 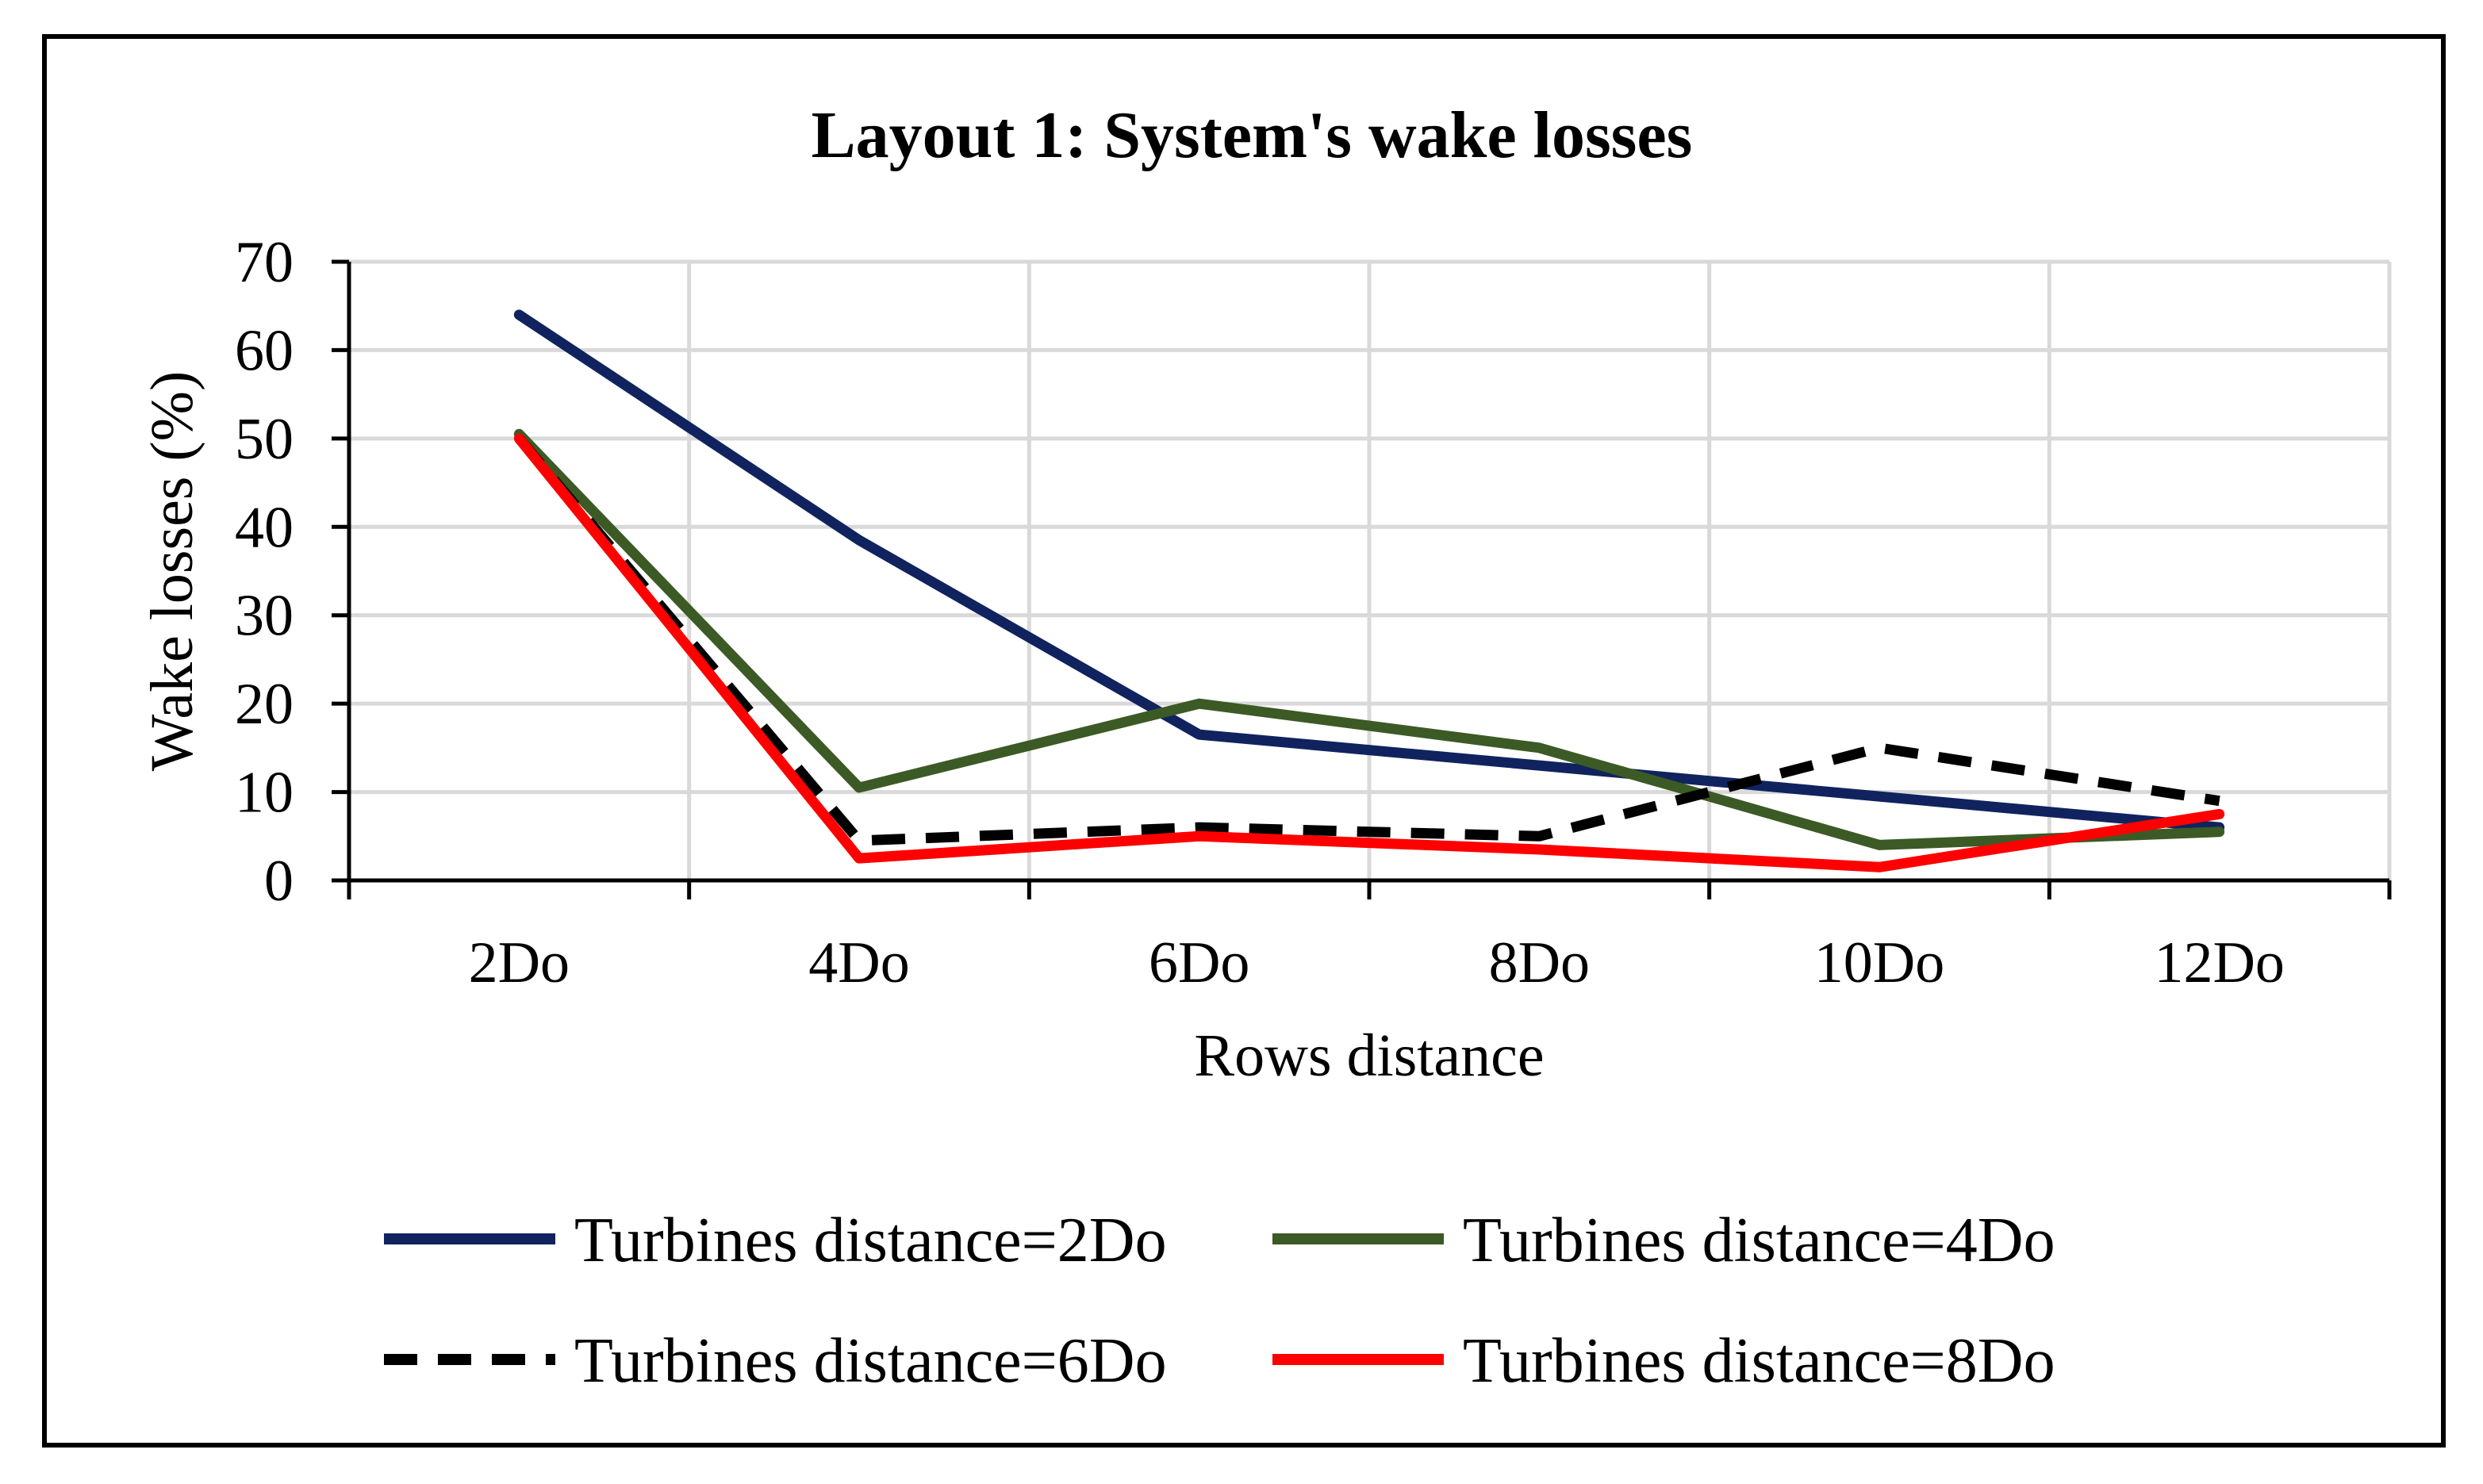 I want to click on x-tick-label: 8Do, so click(x=1539, y=962).